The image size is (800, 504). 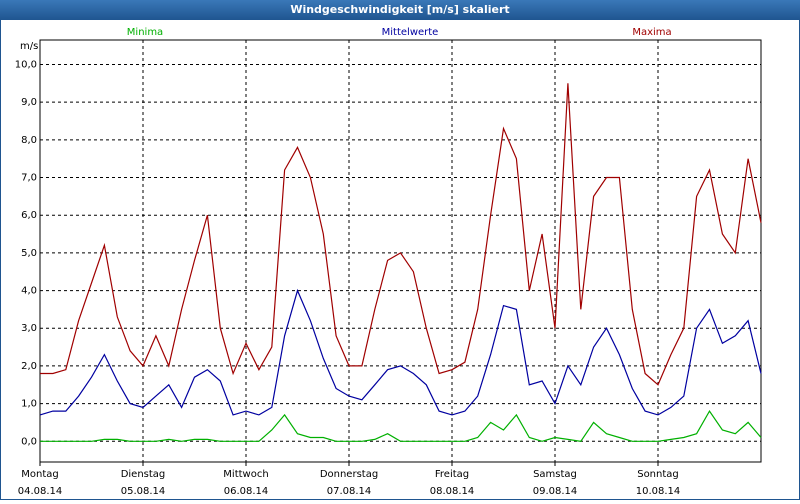 I want to click on y-tick-label: 6,0, so click(x=29, y=215).